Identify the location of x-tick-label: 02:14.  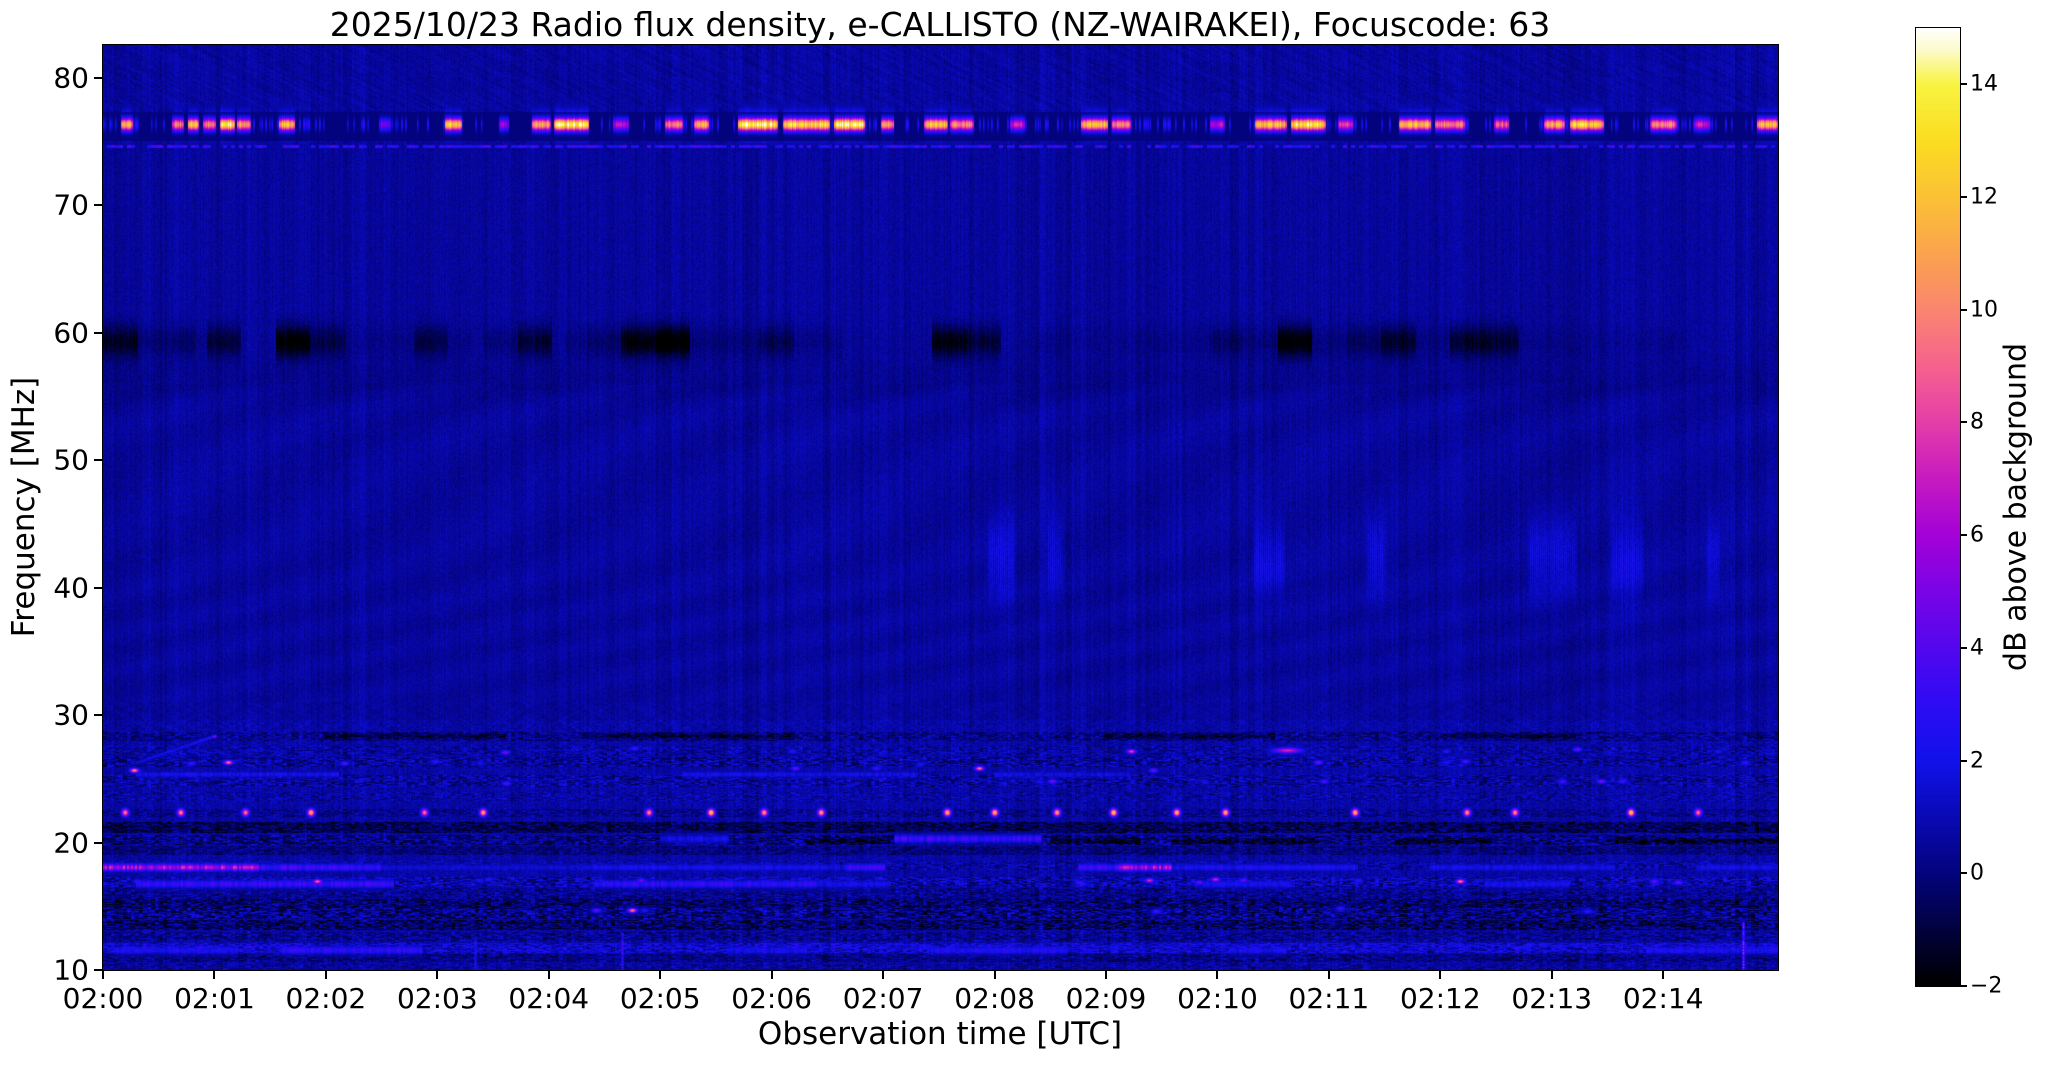
(1663, 998).